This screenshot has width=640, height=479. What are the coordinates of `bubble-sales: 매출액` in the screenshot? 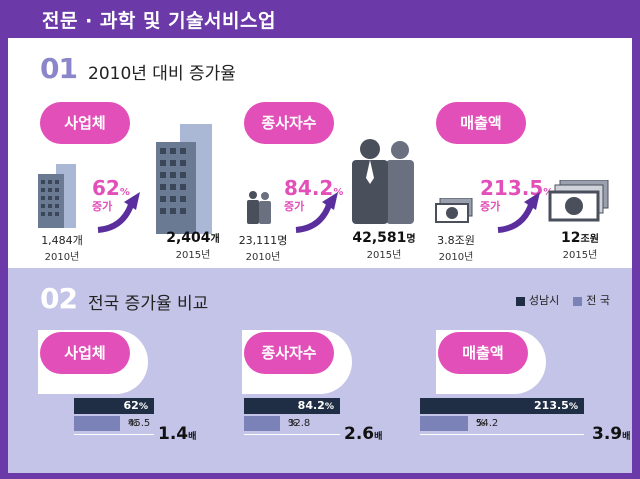 It's located at (481, 123).